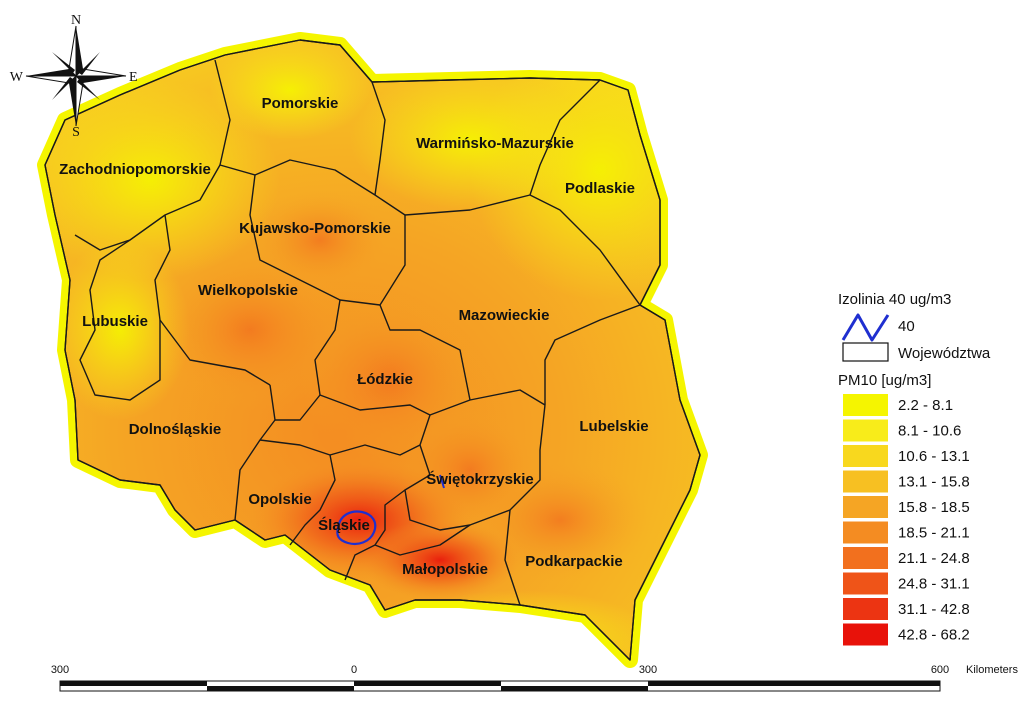 The height and width of the screenshot is (715, 1024). Describe the element at coordinates (992, 670) in the screenshot. I see `scale-unit: Kilometers` at that location.